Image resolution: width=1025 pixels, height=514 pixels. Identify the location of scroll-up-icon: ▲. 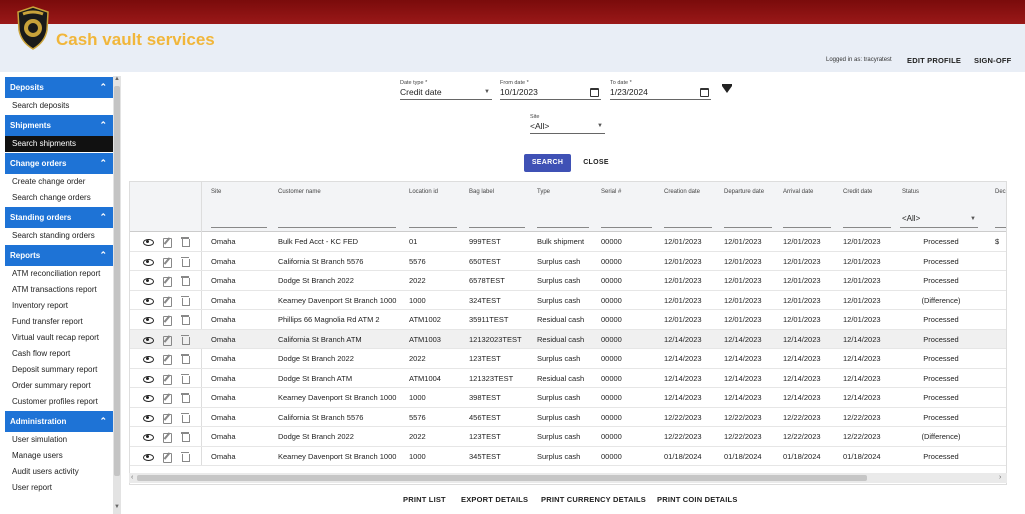
(117, 79).